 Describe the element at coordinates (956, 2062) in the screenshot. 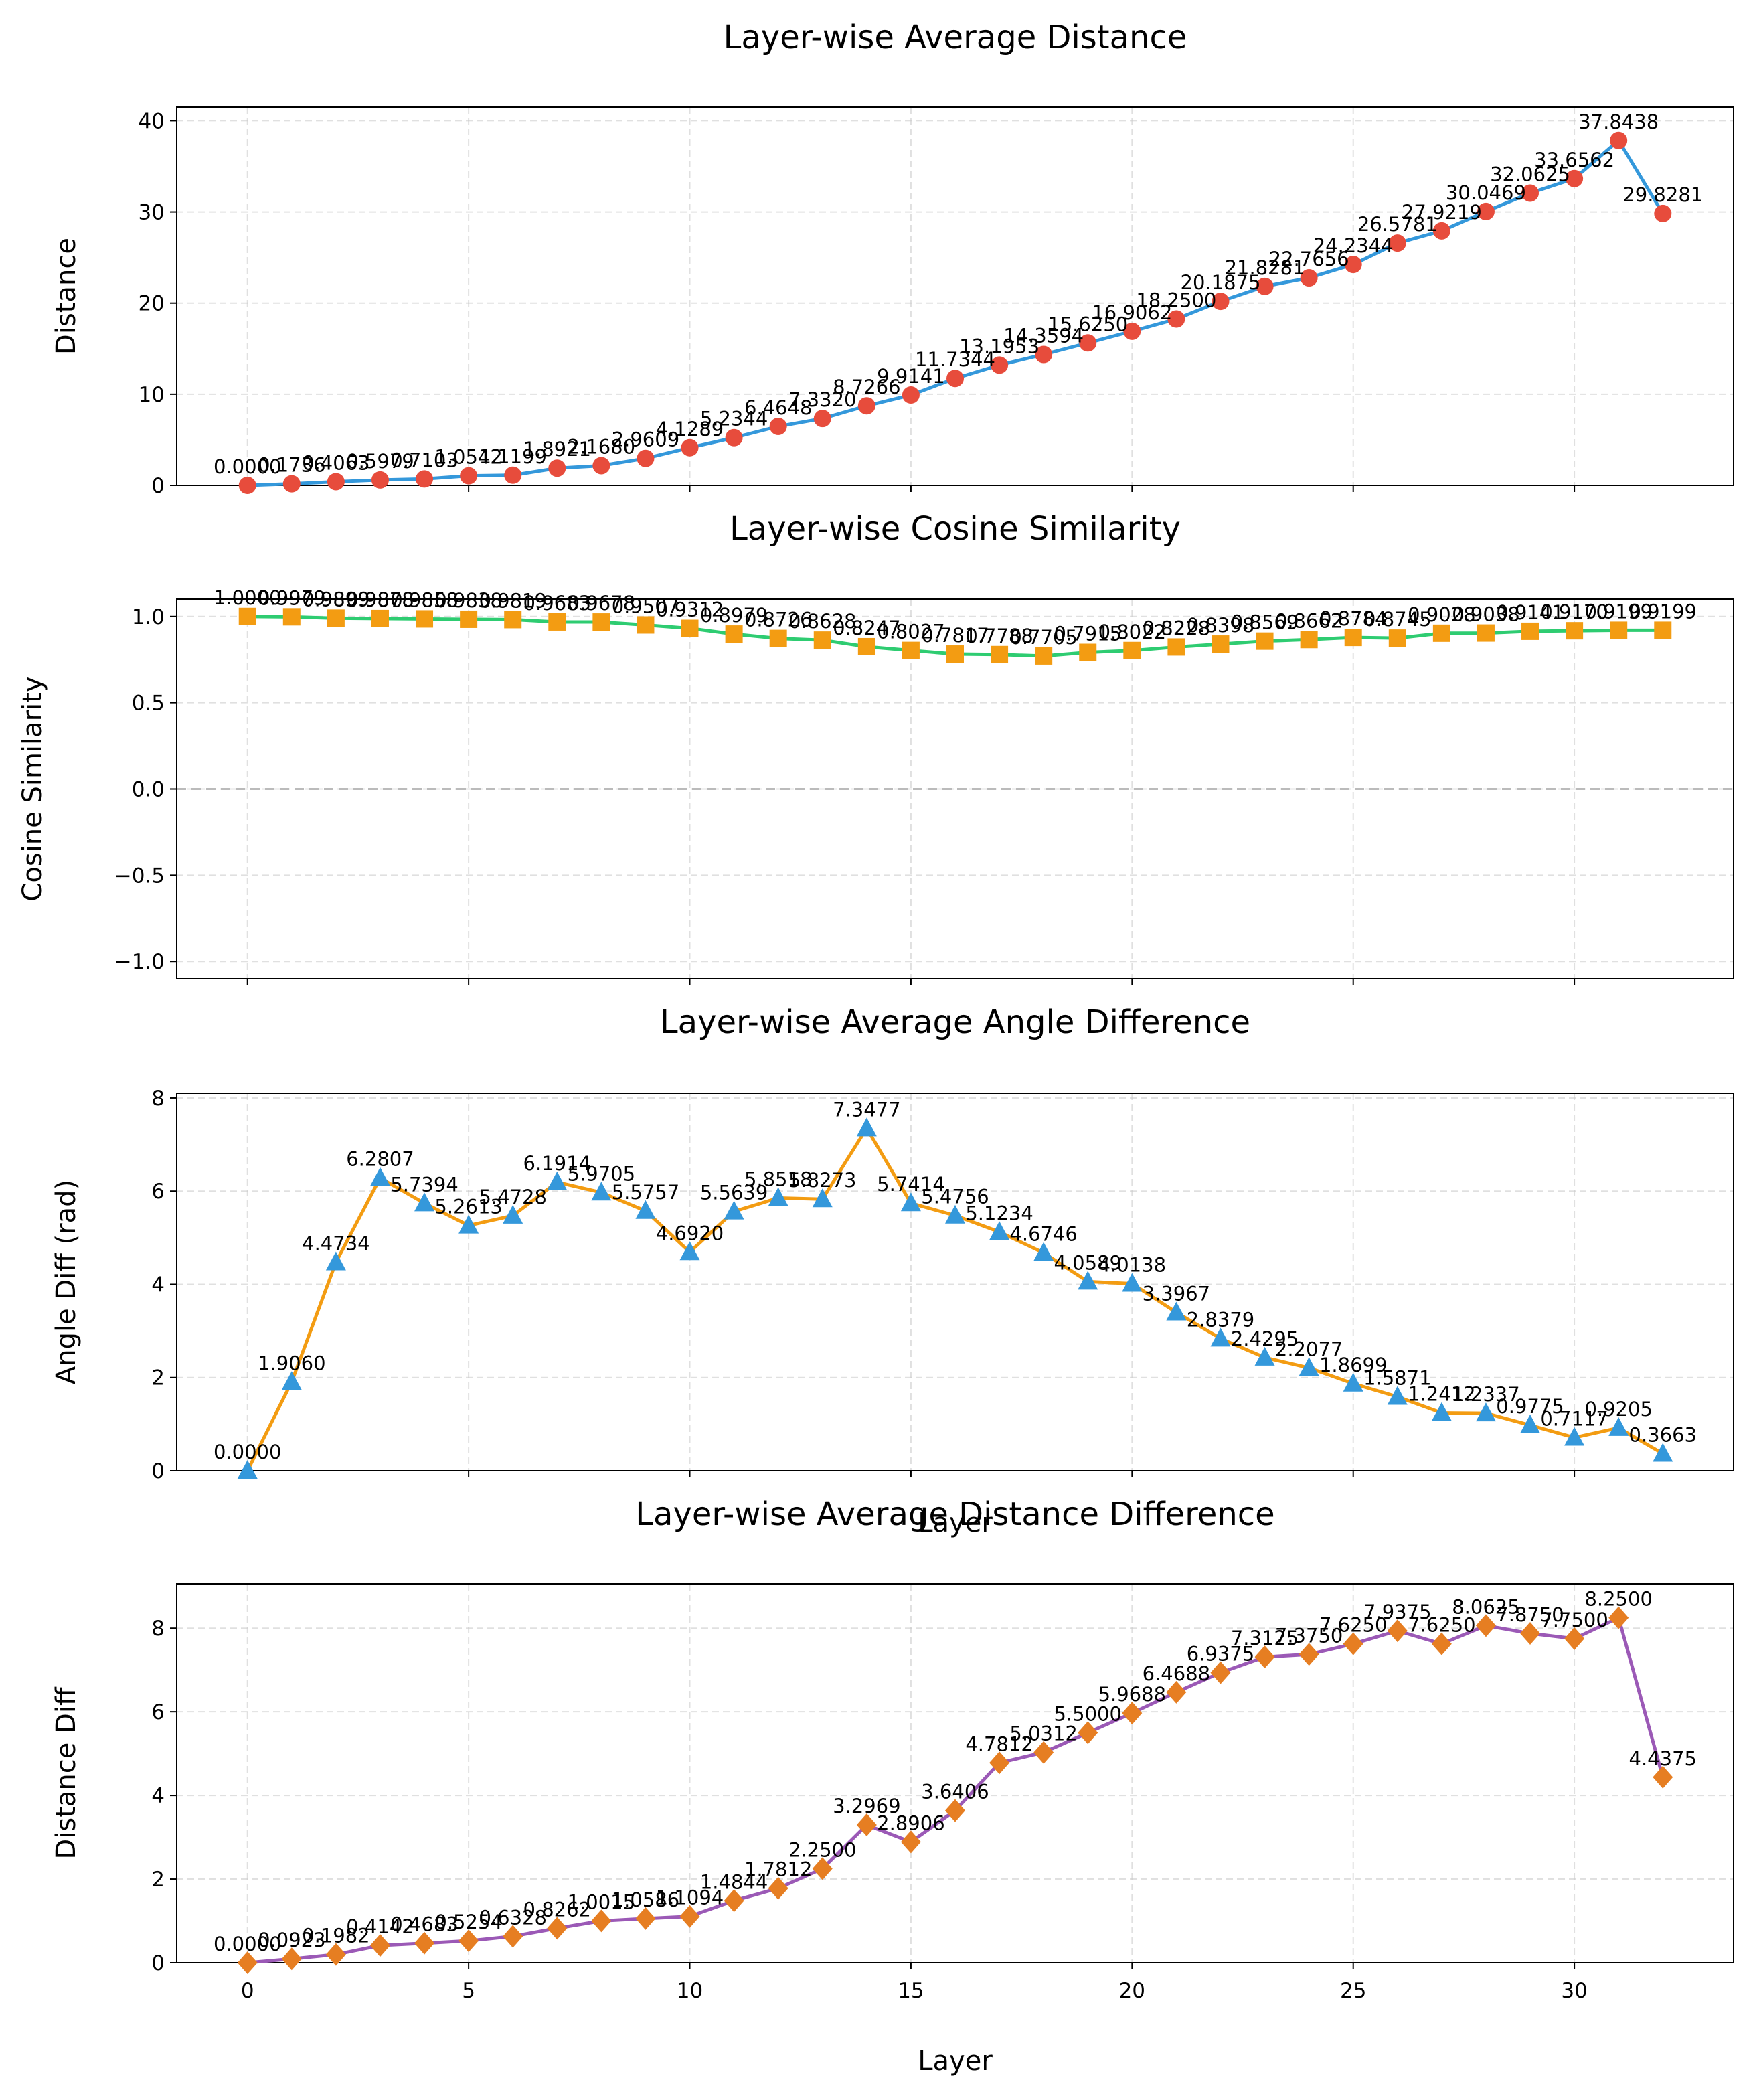

I see `x-axis-label: Layer` at that location.